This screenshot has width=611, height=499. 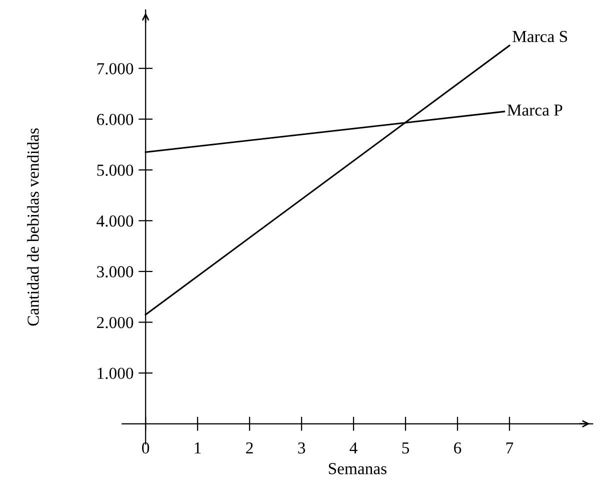 I want to click on series-label: Marca S, so click(x=540, y=36).